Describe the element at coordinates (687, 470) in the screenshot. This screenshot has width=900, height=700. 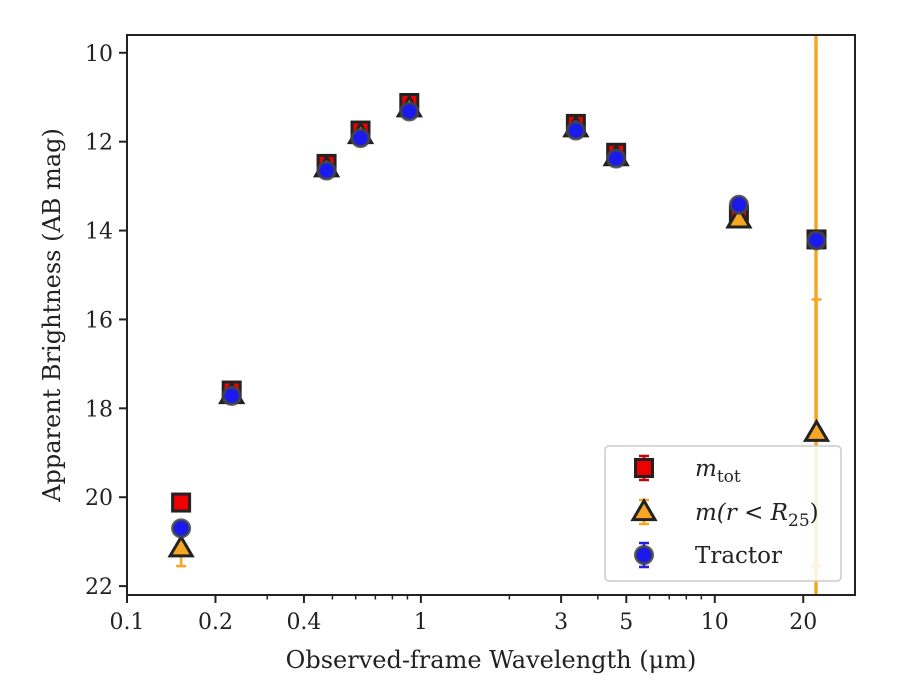
I see `legend-entry-square: mtot` at that location.